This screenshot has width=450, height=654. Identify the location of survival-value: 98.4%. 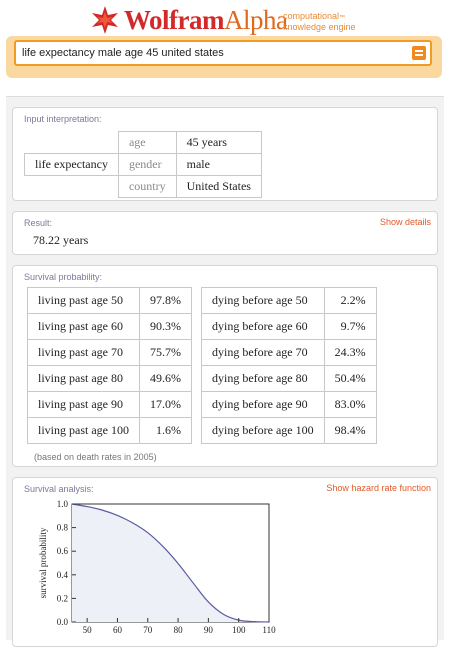
(350, 430).